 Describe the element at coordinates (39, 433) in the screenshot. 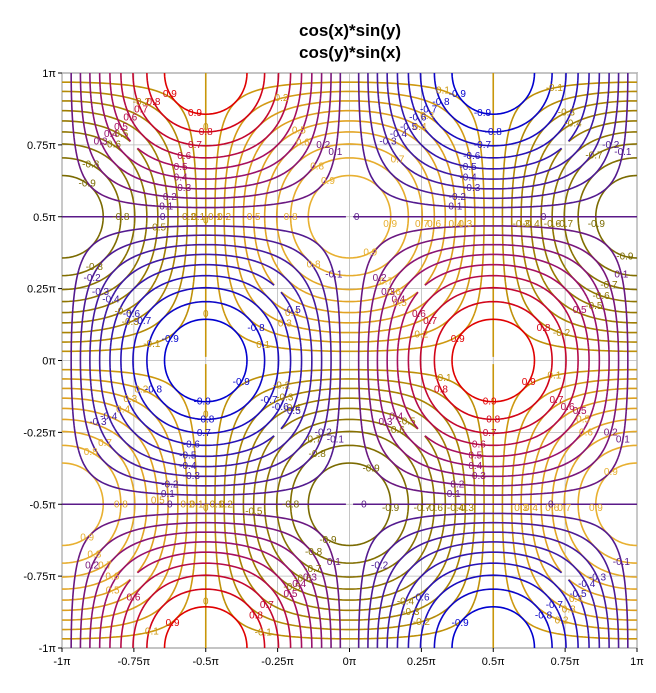

I see `y-tick-label: -0.25π` at that location.